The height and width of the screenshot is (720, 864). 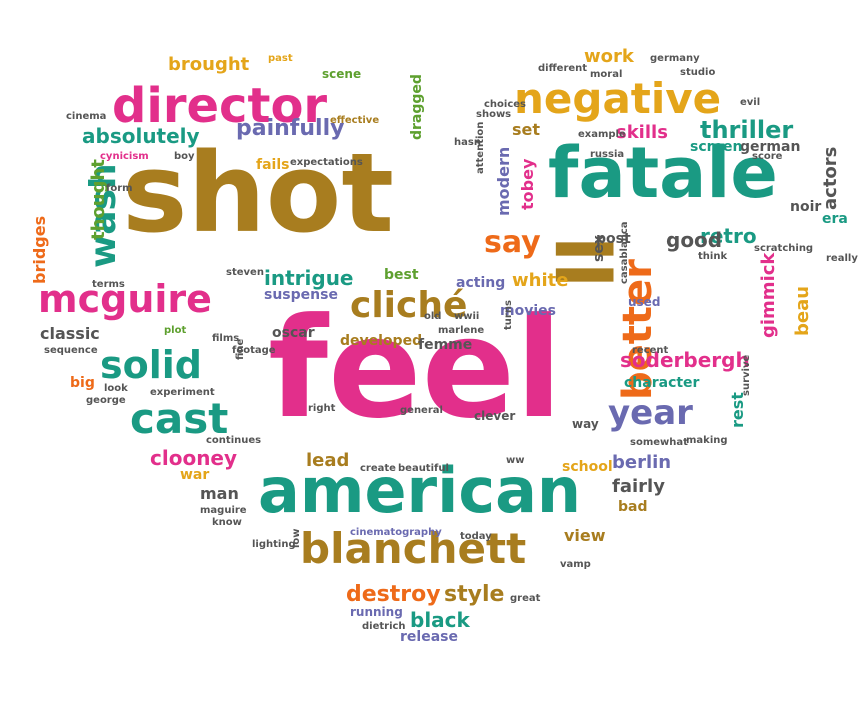 I want to click on cloud-word: oscar, so click(x=293, y=333).